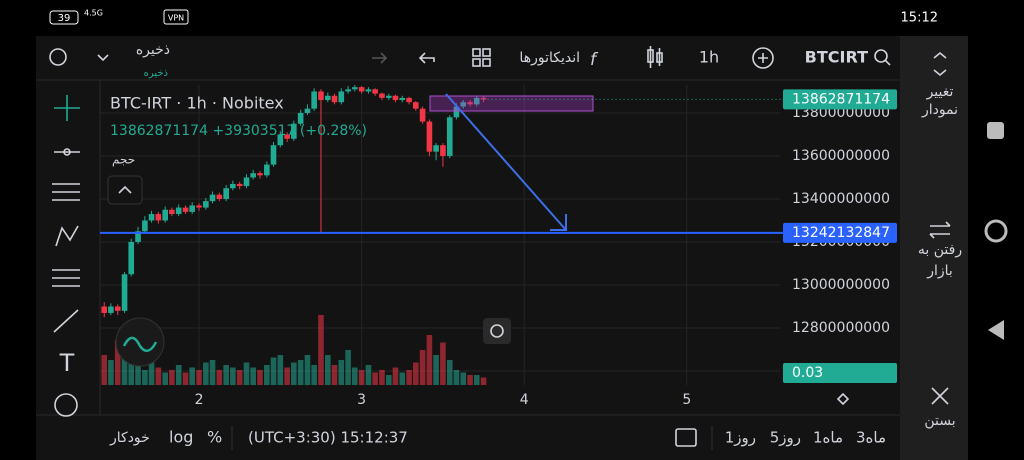  Describe the element at coordinates (64, 17) in the screenshot. I see `battery-icon` at that location.